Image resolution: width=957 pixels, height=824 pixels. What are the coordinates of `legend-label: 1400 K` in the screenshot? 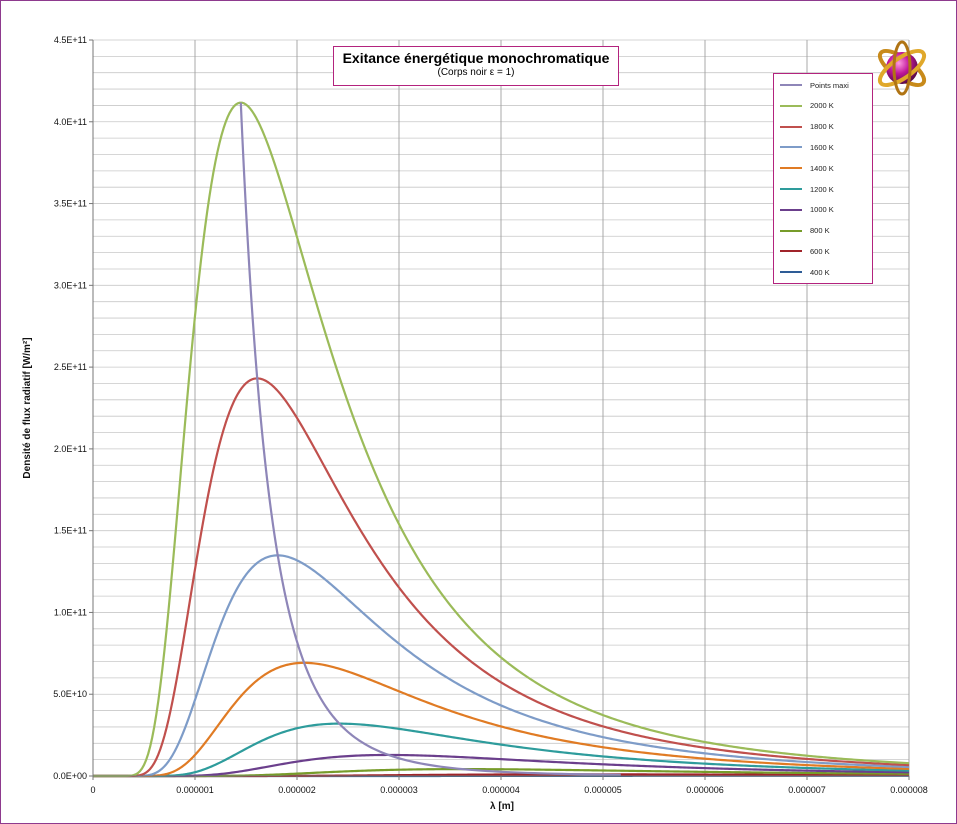 It's located at (822, 168).